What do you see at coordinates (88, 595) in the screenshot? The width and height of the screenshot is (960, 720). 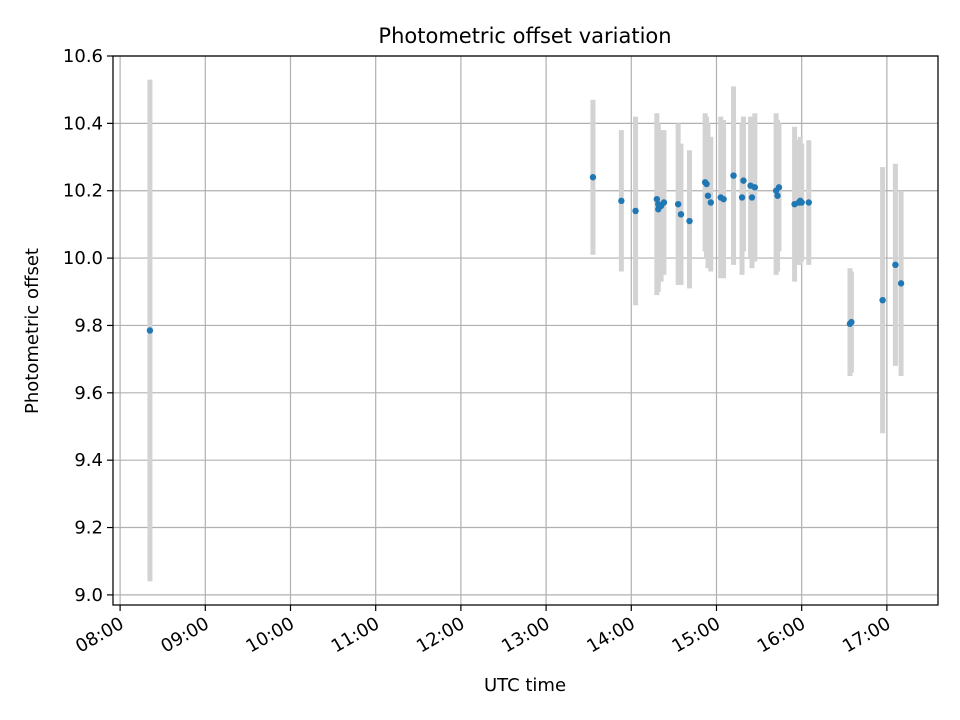 I see `y-tick-label: 9.0` at bounding box center [88, 595].